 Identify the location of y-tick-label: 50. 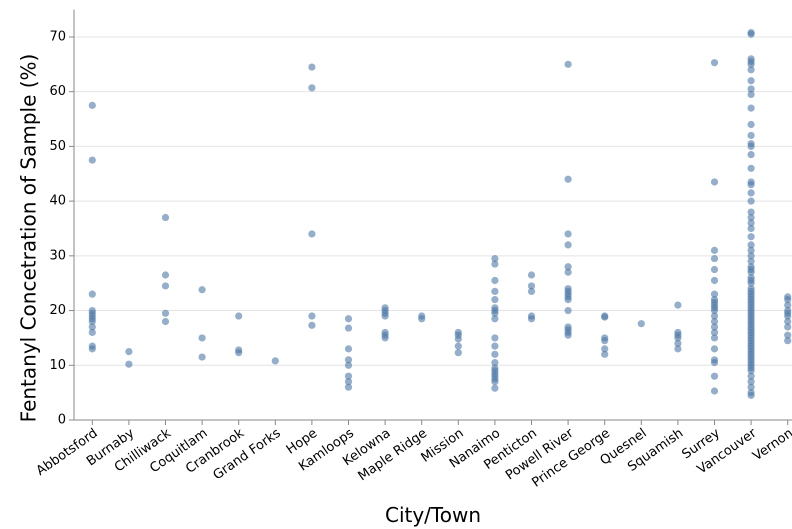
(57, 146).